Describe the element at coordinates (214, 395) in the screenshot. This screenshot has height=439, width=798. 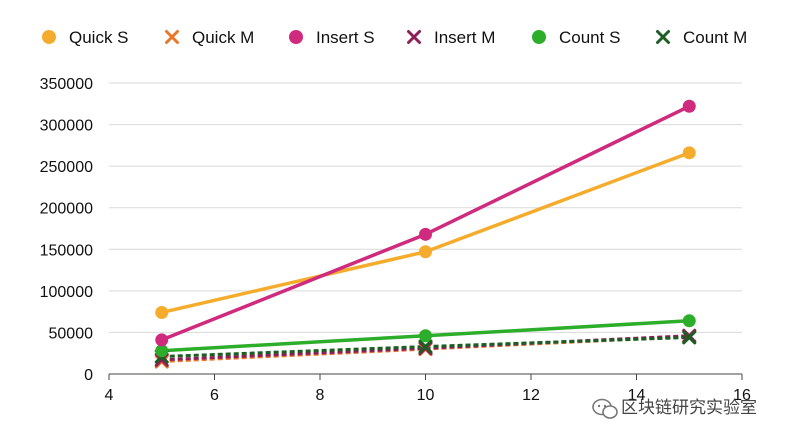
I see `x-tick-label: 6` at that location.